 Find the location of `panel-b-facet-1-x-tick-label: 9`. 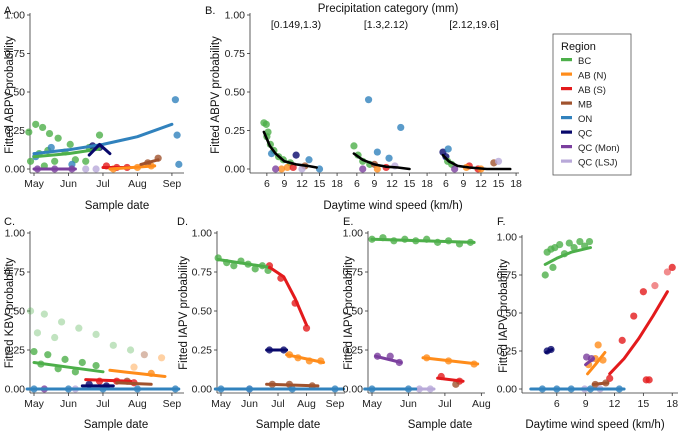

panel-b-facet-1-x-tick-label: 9 is located at coordinates (284, 184).